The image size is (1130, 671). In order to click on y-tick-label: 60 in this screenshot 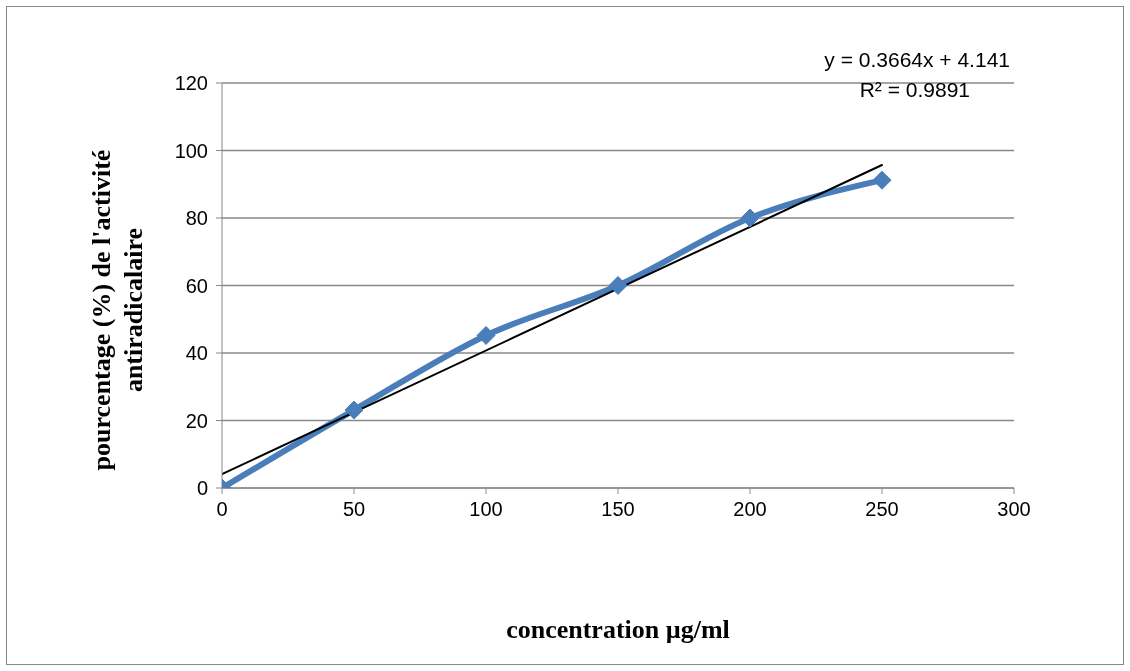, I will do `click(196, 285)`.